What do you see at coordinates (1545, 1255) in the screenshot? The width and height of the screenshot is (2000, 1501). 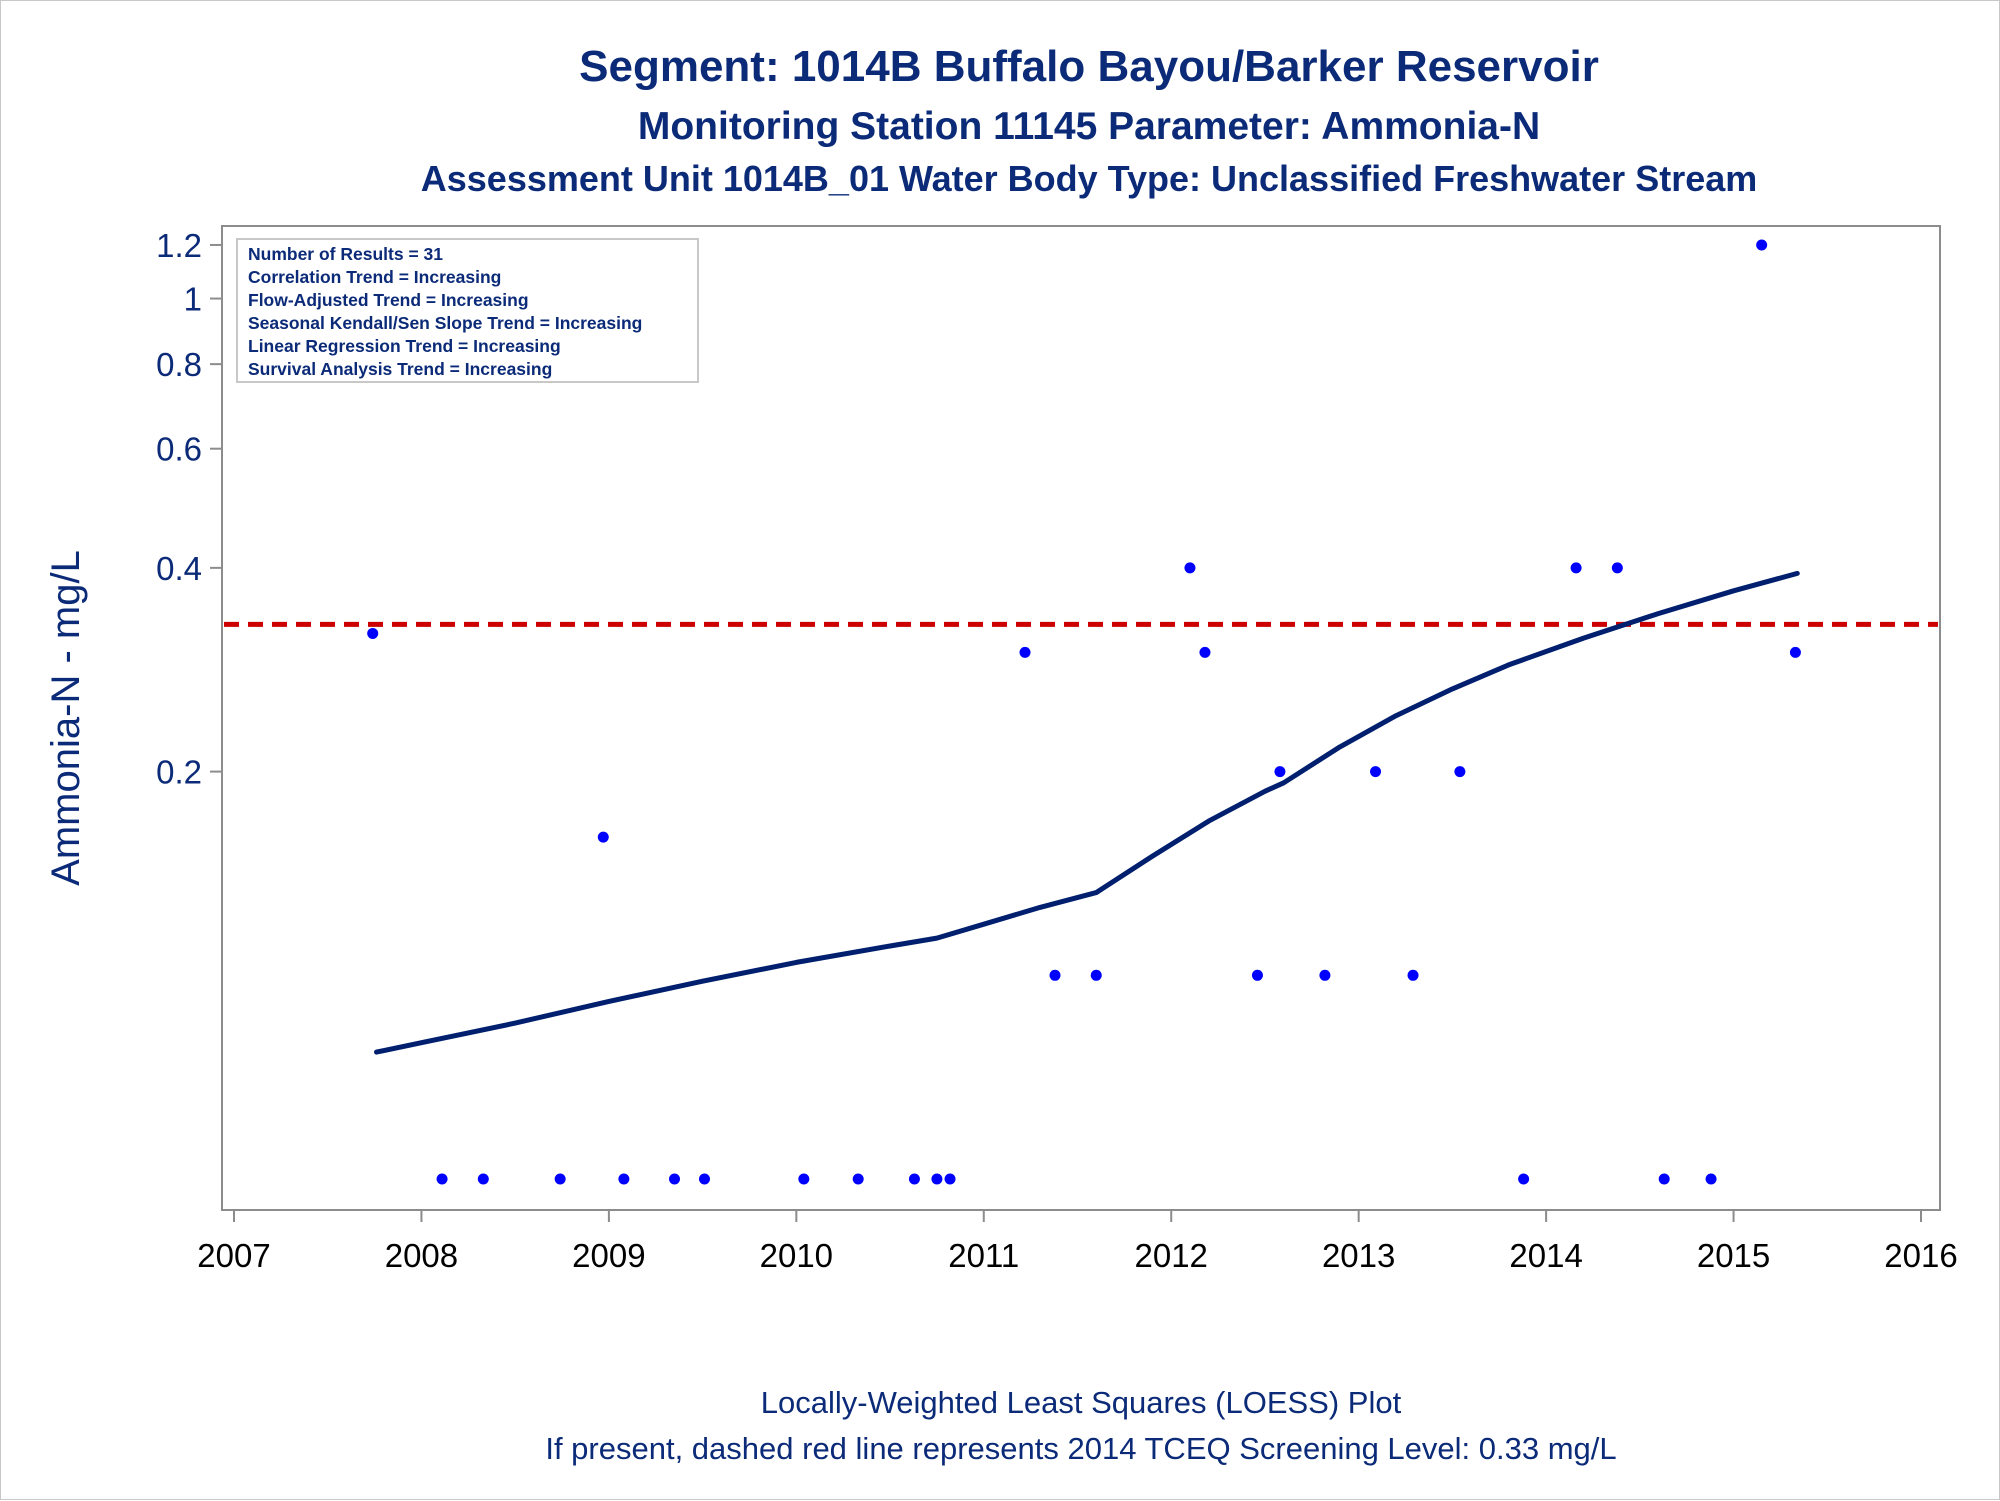 I see `x-tick-label: 2014` at bounding box center [1545, 1255].